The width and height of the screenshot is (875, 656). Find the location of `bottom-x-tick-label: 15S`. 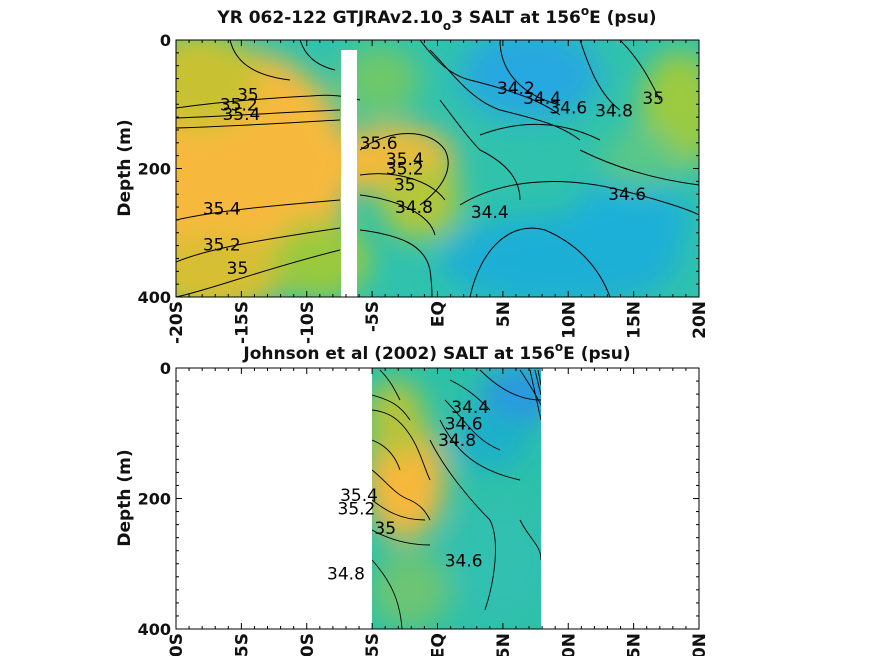

bottom-x-tick-label: 15S is located at coordinates (242, 644).